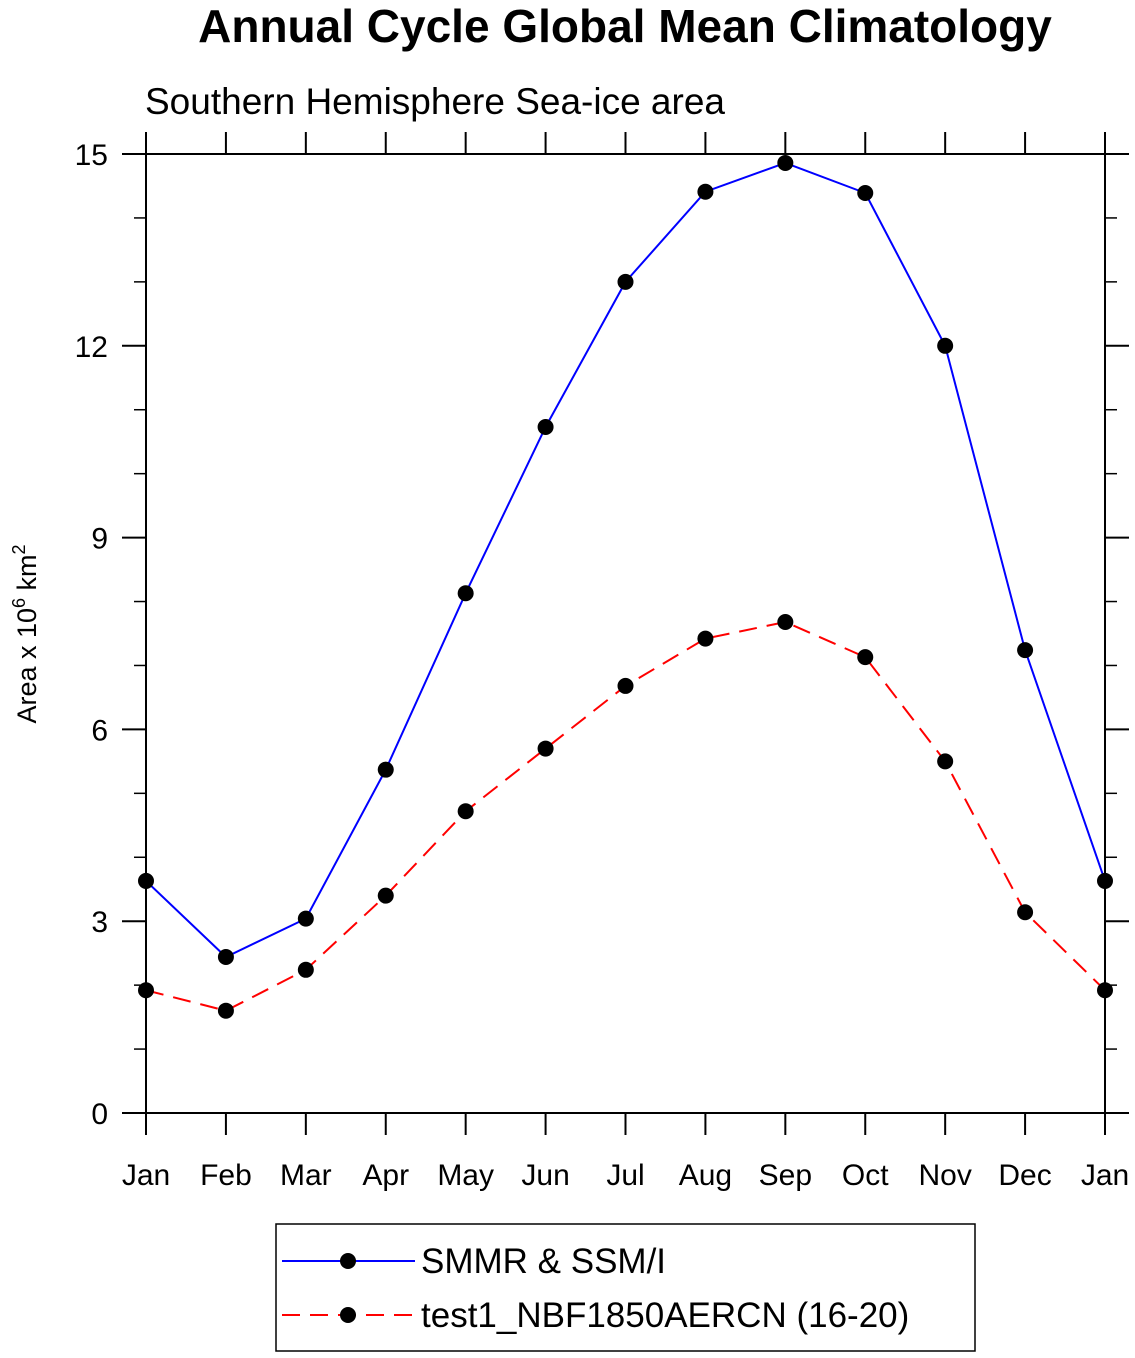 This screenshot has width=1135, height=1358. Describe the element at coordinates (99, 730) in the screenshot. I see `y-tick-label: 6` at that location.